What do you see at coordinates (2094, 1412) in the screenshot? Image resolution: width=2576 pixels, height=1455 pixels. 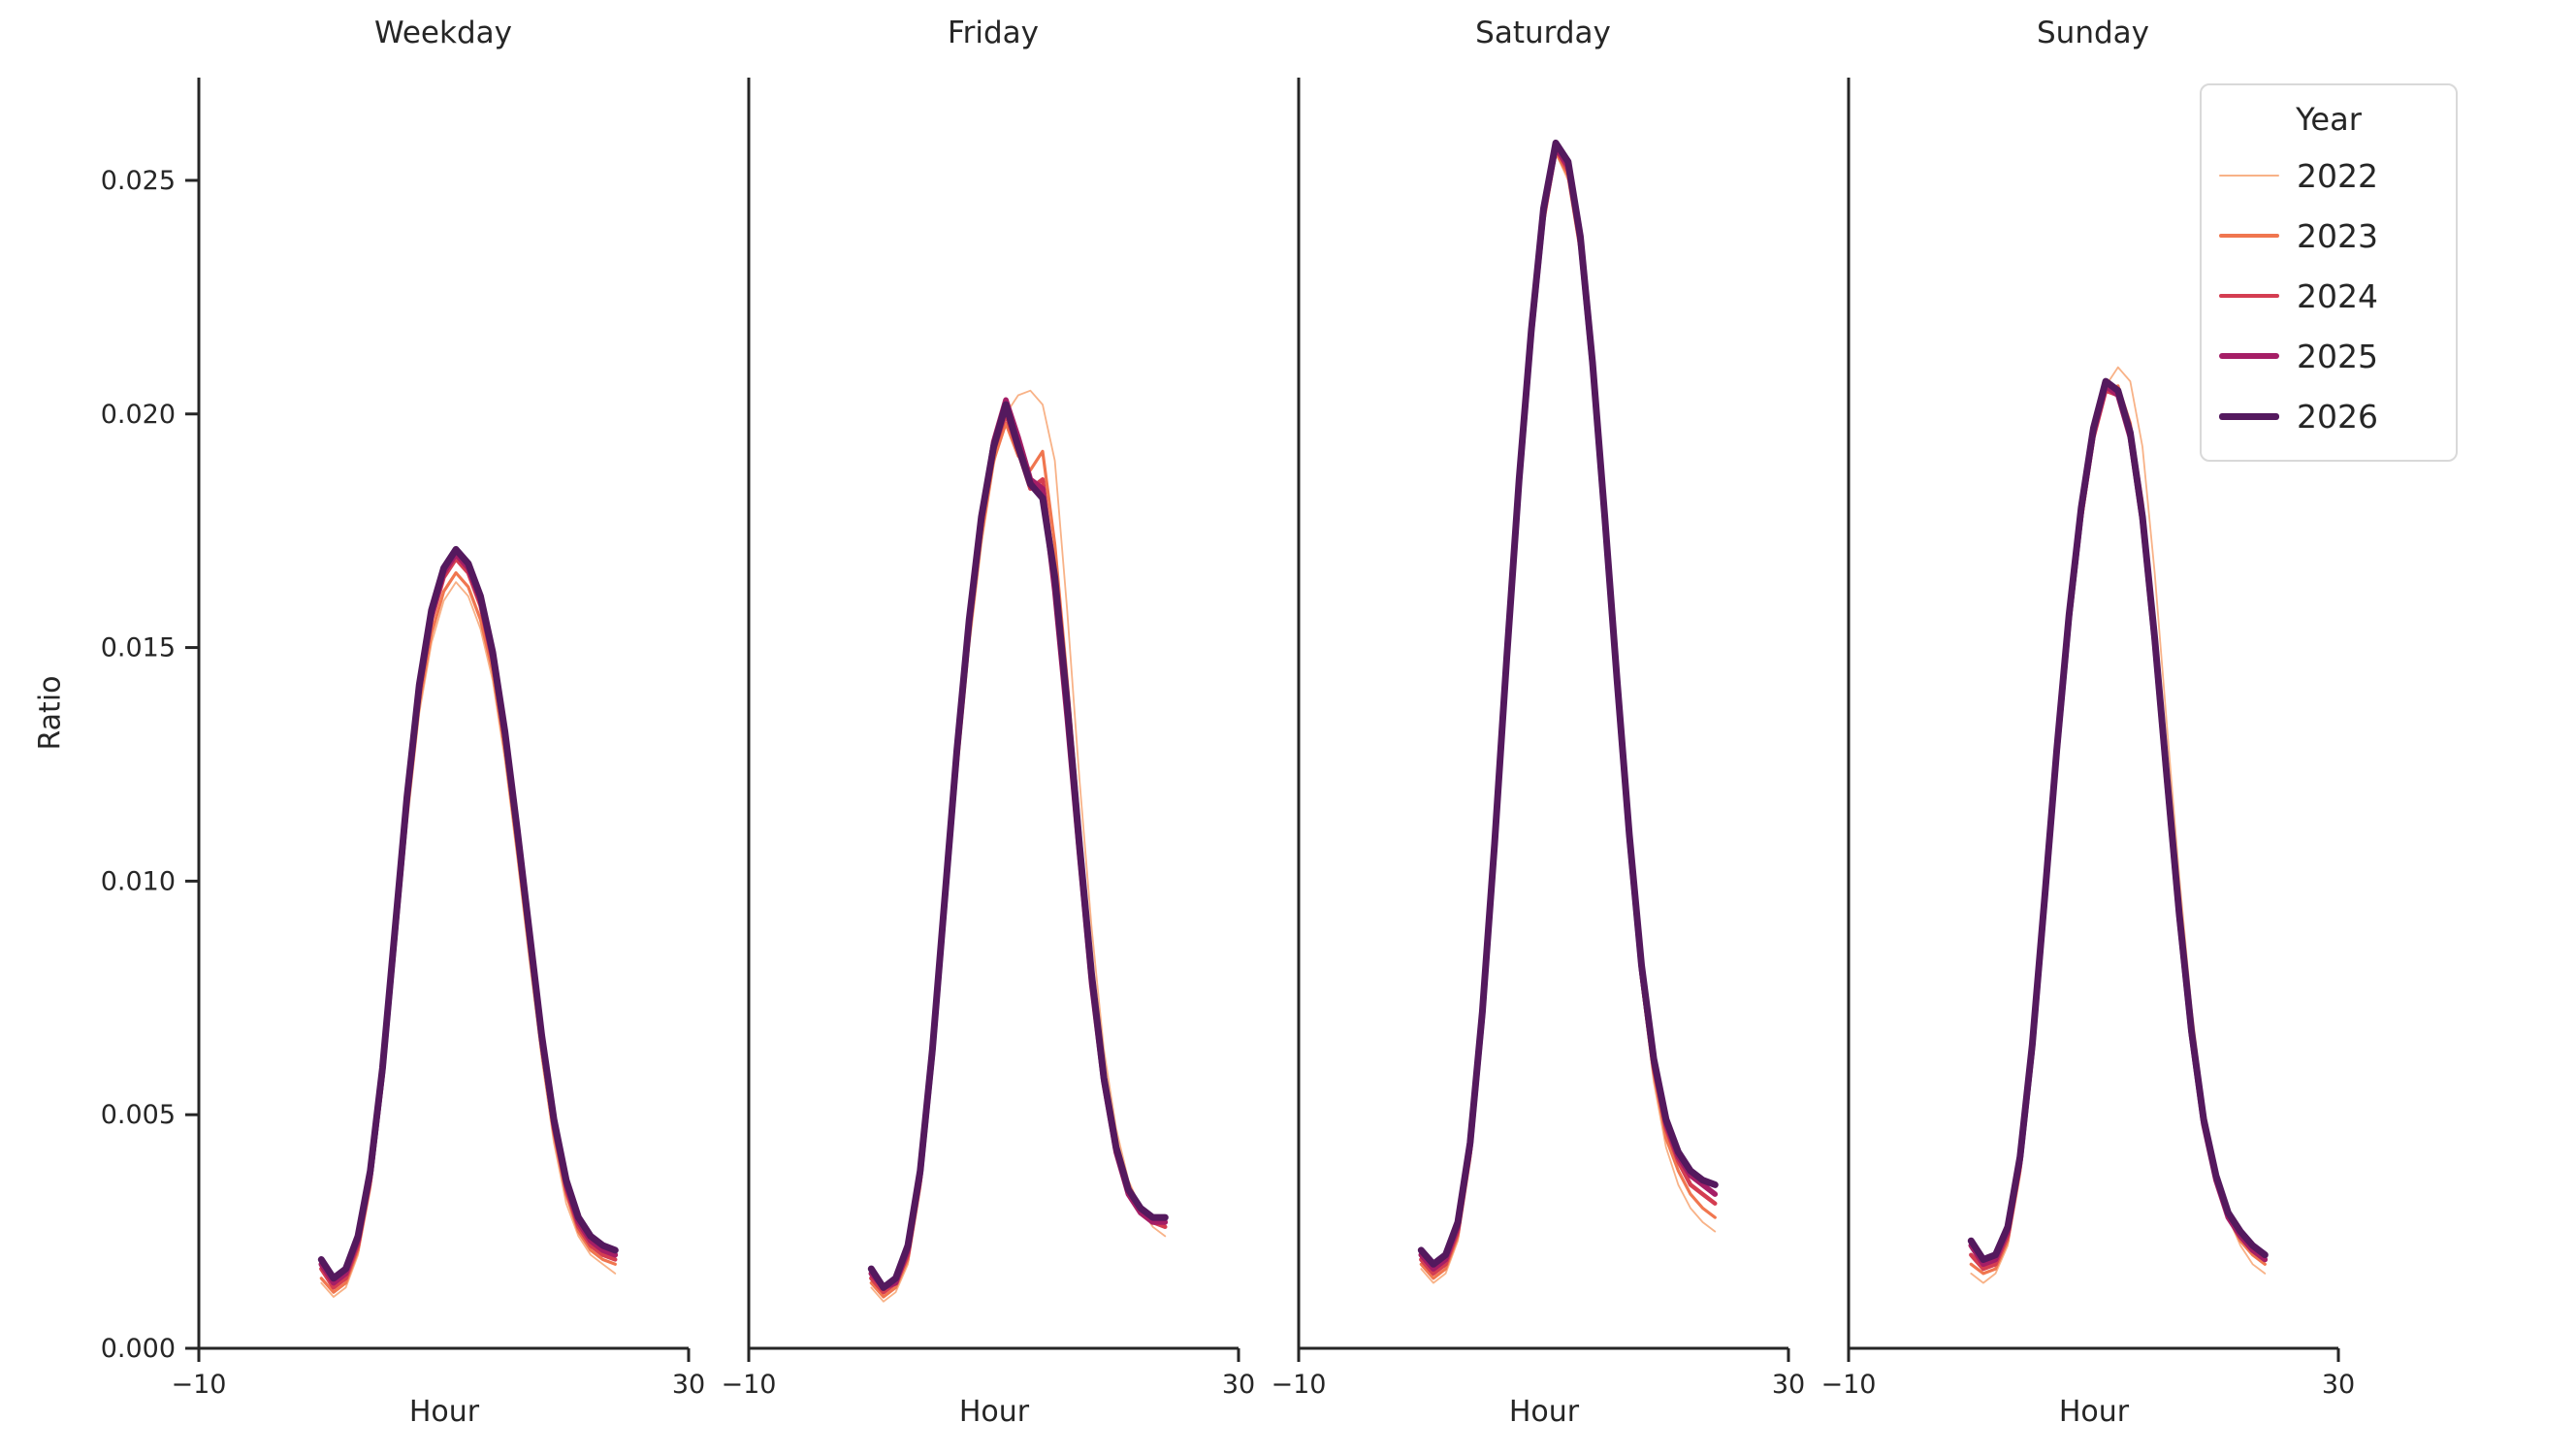 I see `x-axis-label-sunday: Hour` at bounding box center [2094, 1412].